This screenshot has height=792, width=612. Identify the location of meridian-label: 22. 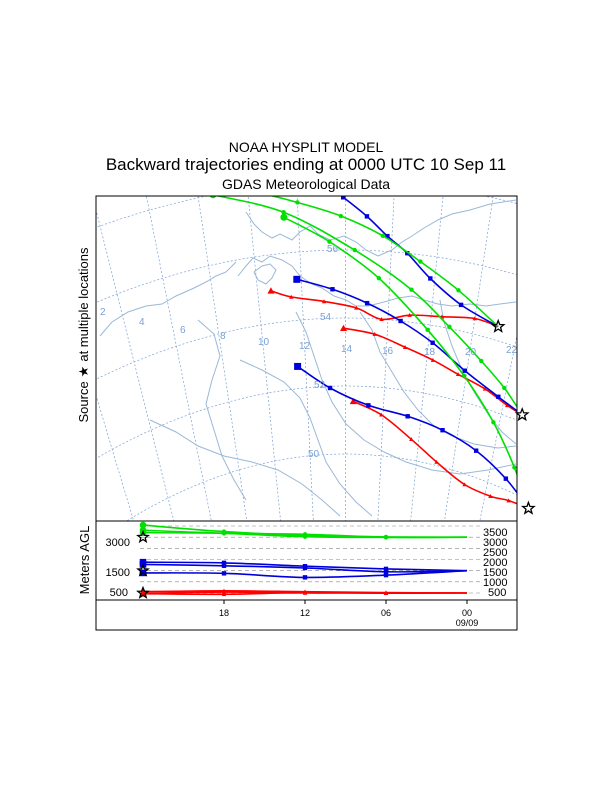
(512, 350).